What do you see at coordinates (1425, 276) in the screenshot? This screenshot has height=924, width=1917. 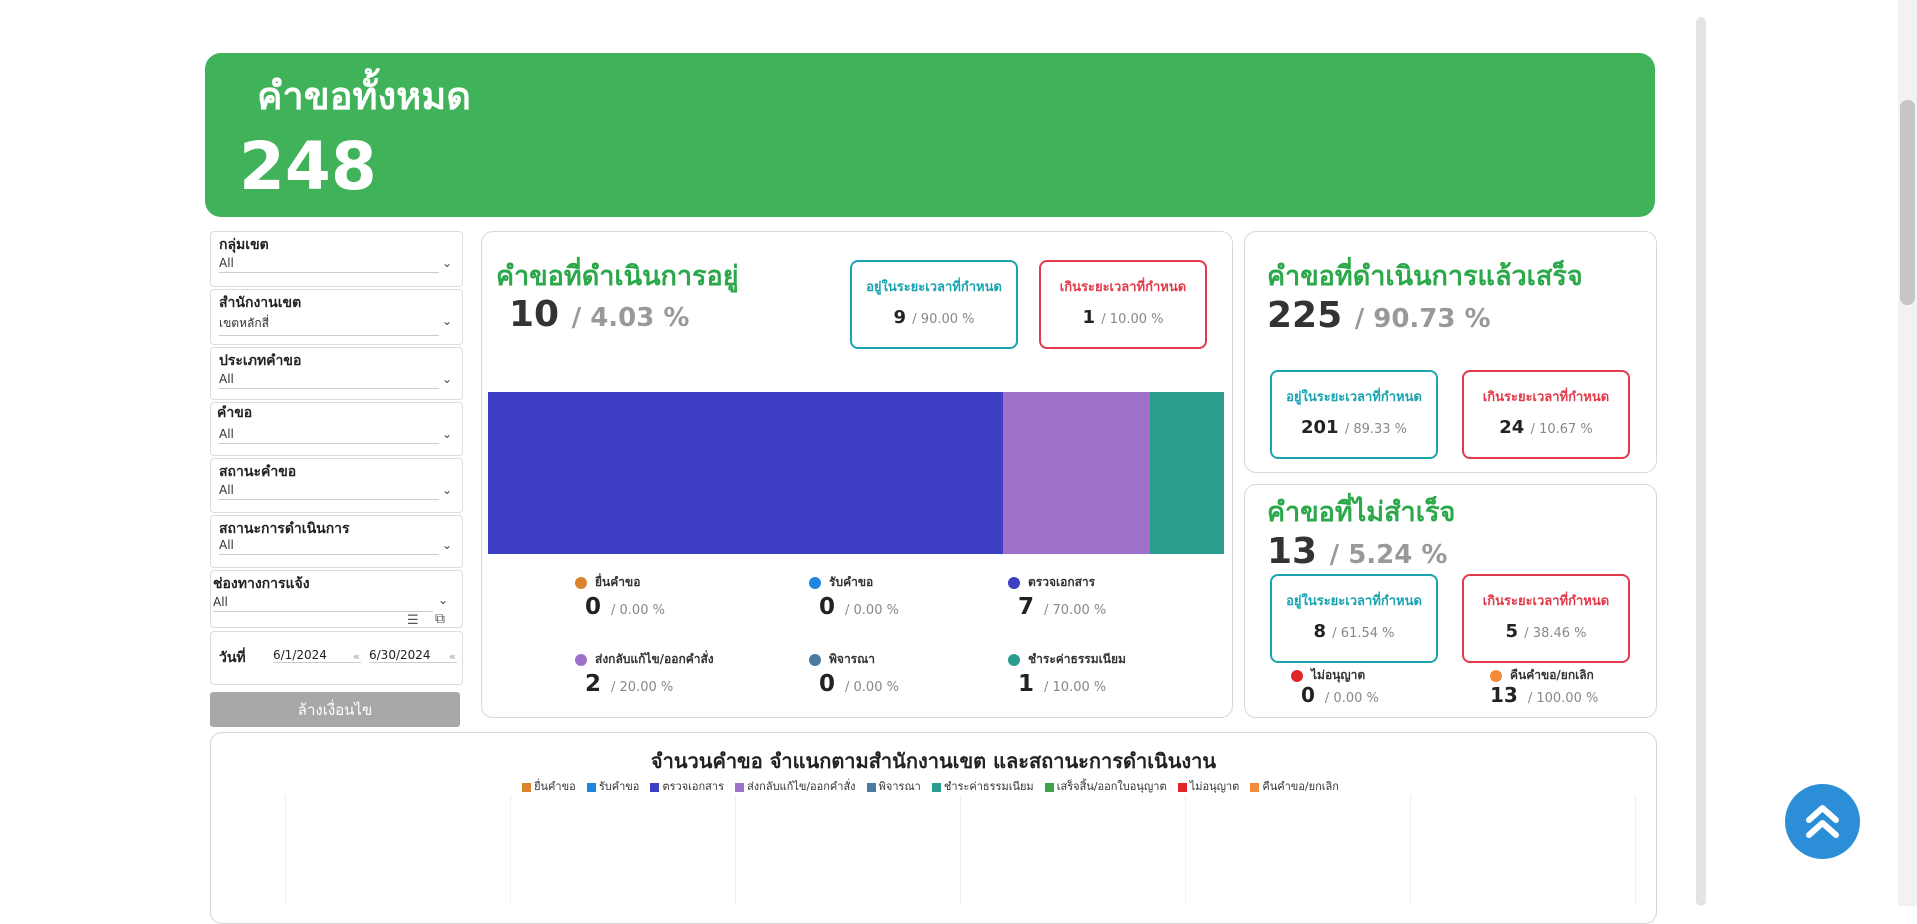 I see `completed-title: คำขอที่ดำเนินการแล้วเสร็จ` at bounding box center [1425, 276].